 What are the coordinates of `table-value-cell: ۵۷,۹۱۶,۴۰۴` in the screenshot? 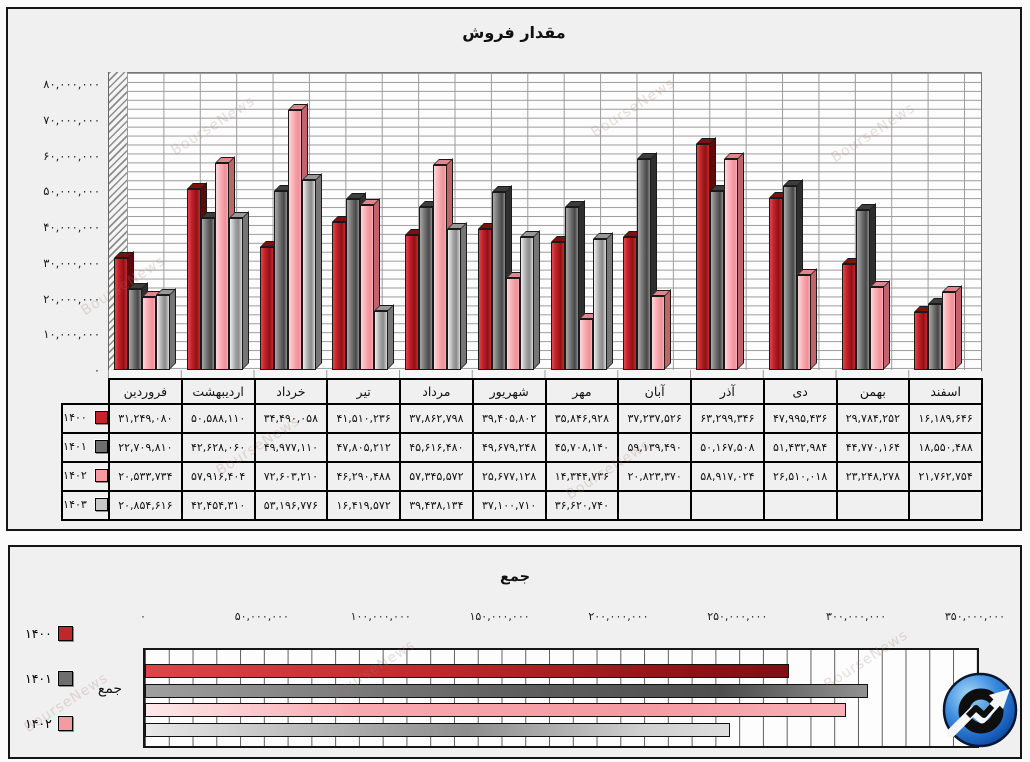 It's located at (218, 476).